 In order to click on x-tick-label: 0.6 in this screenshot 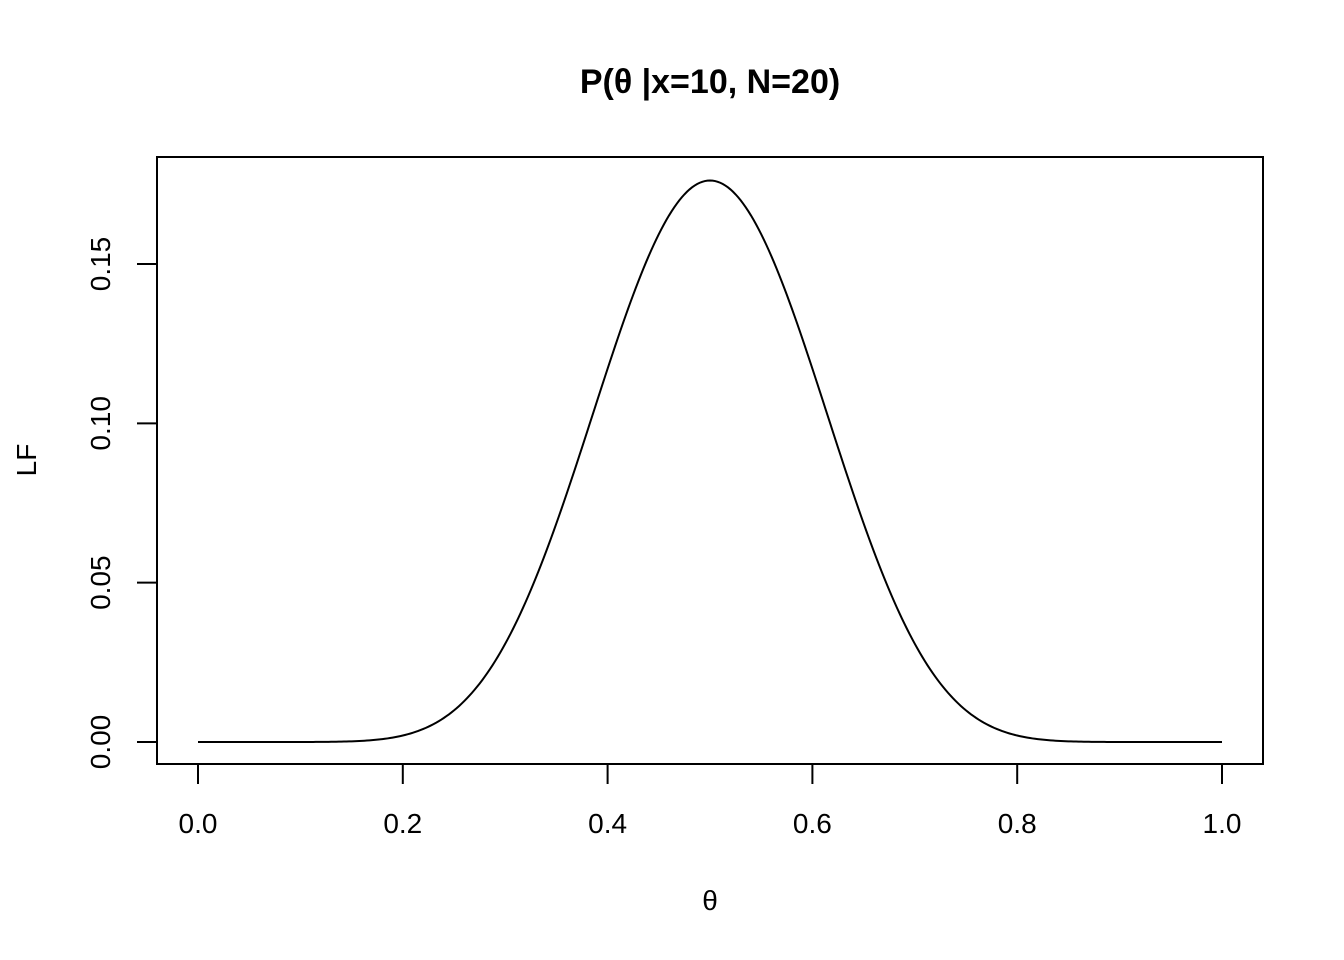, I will do `click(812, 823)`.